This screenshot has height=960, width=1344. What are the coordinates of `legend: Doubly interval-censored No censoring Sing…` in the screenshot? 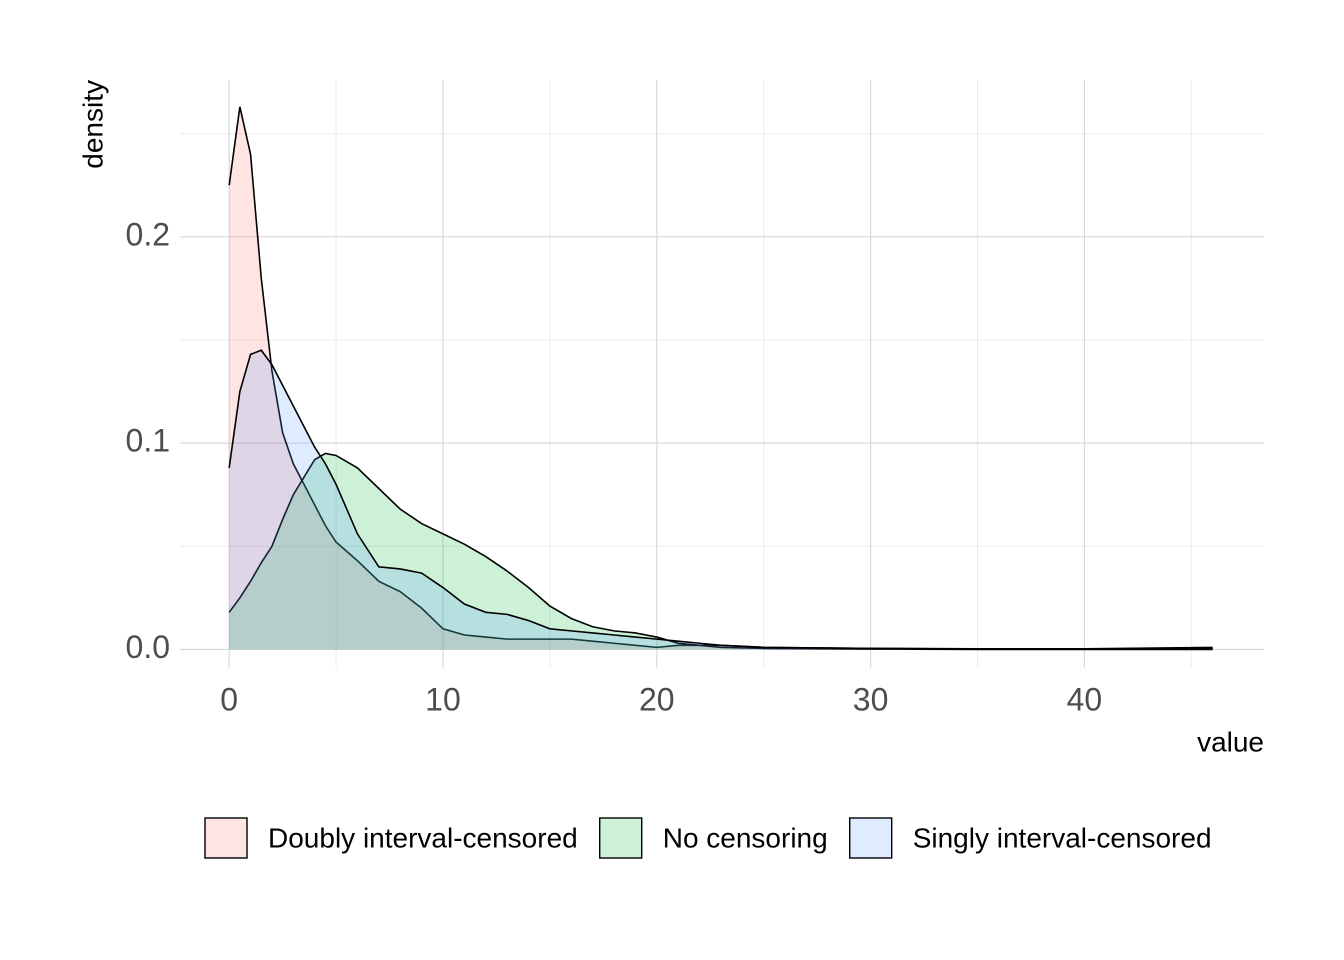 It's located at (708, 838).